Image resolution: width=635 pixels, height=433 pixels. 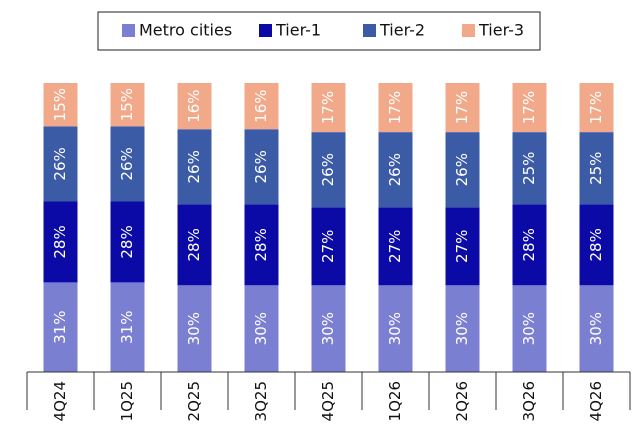 I want to click on x-tick-label: 3Q26, so click(x=529, y=401).